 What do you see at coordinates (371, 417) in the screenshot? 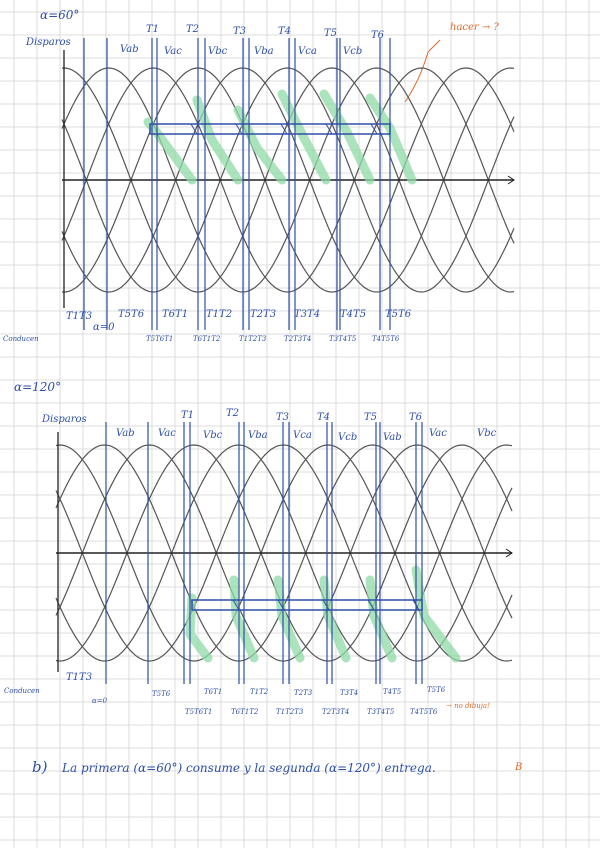
I see `thyristor-2-T5: T5` at bounding box center [371, 417].